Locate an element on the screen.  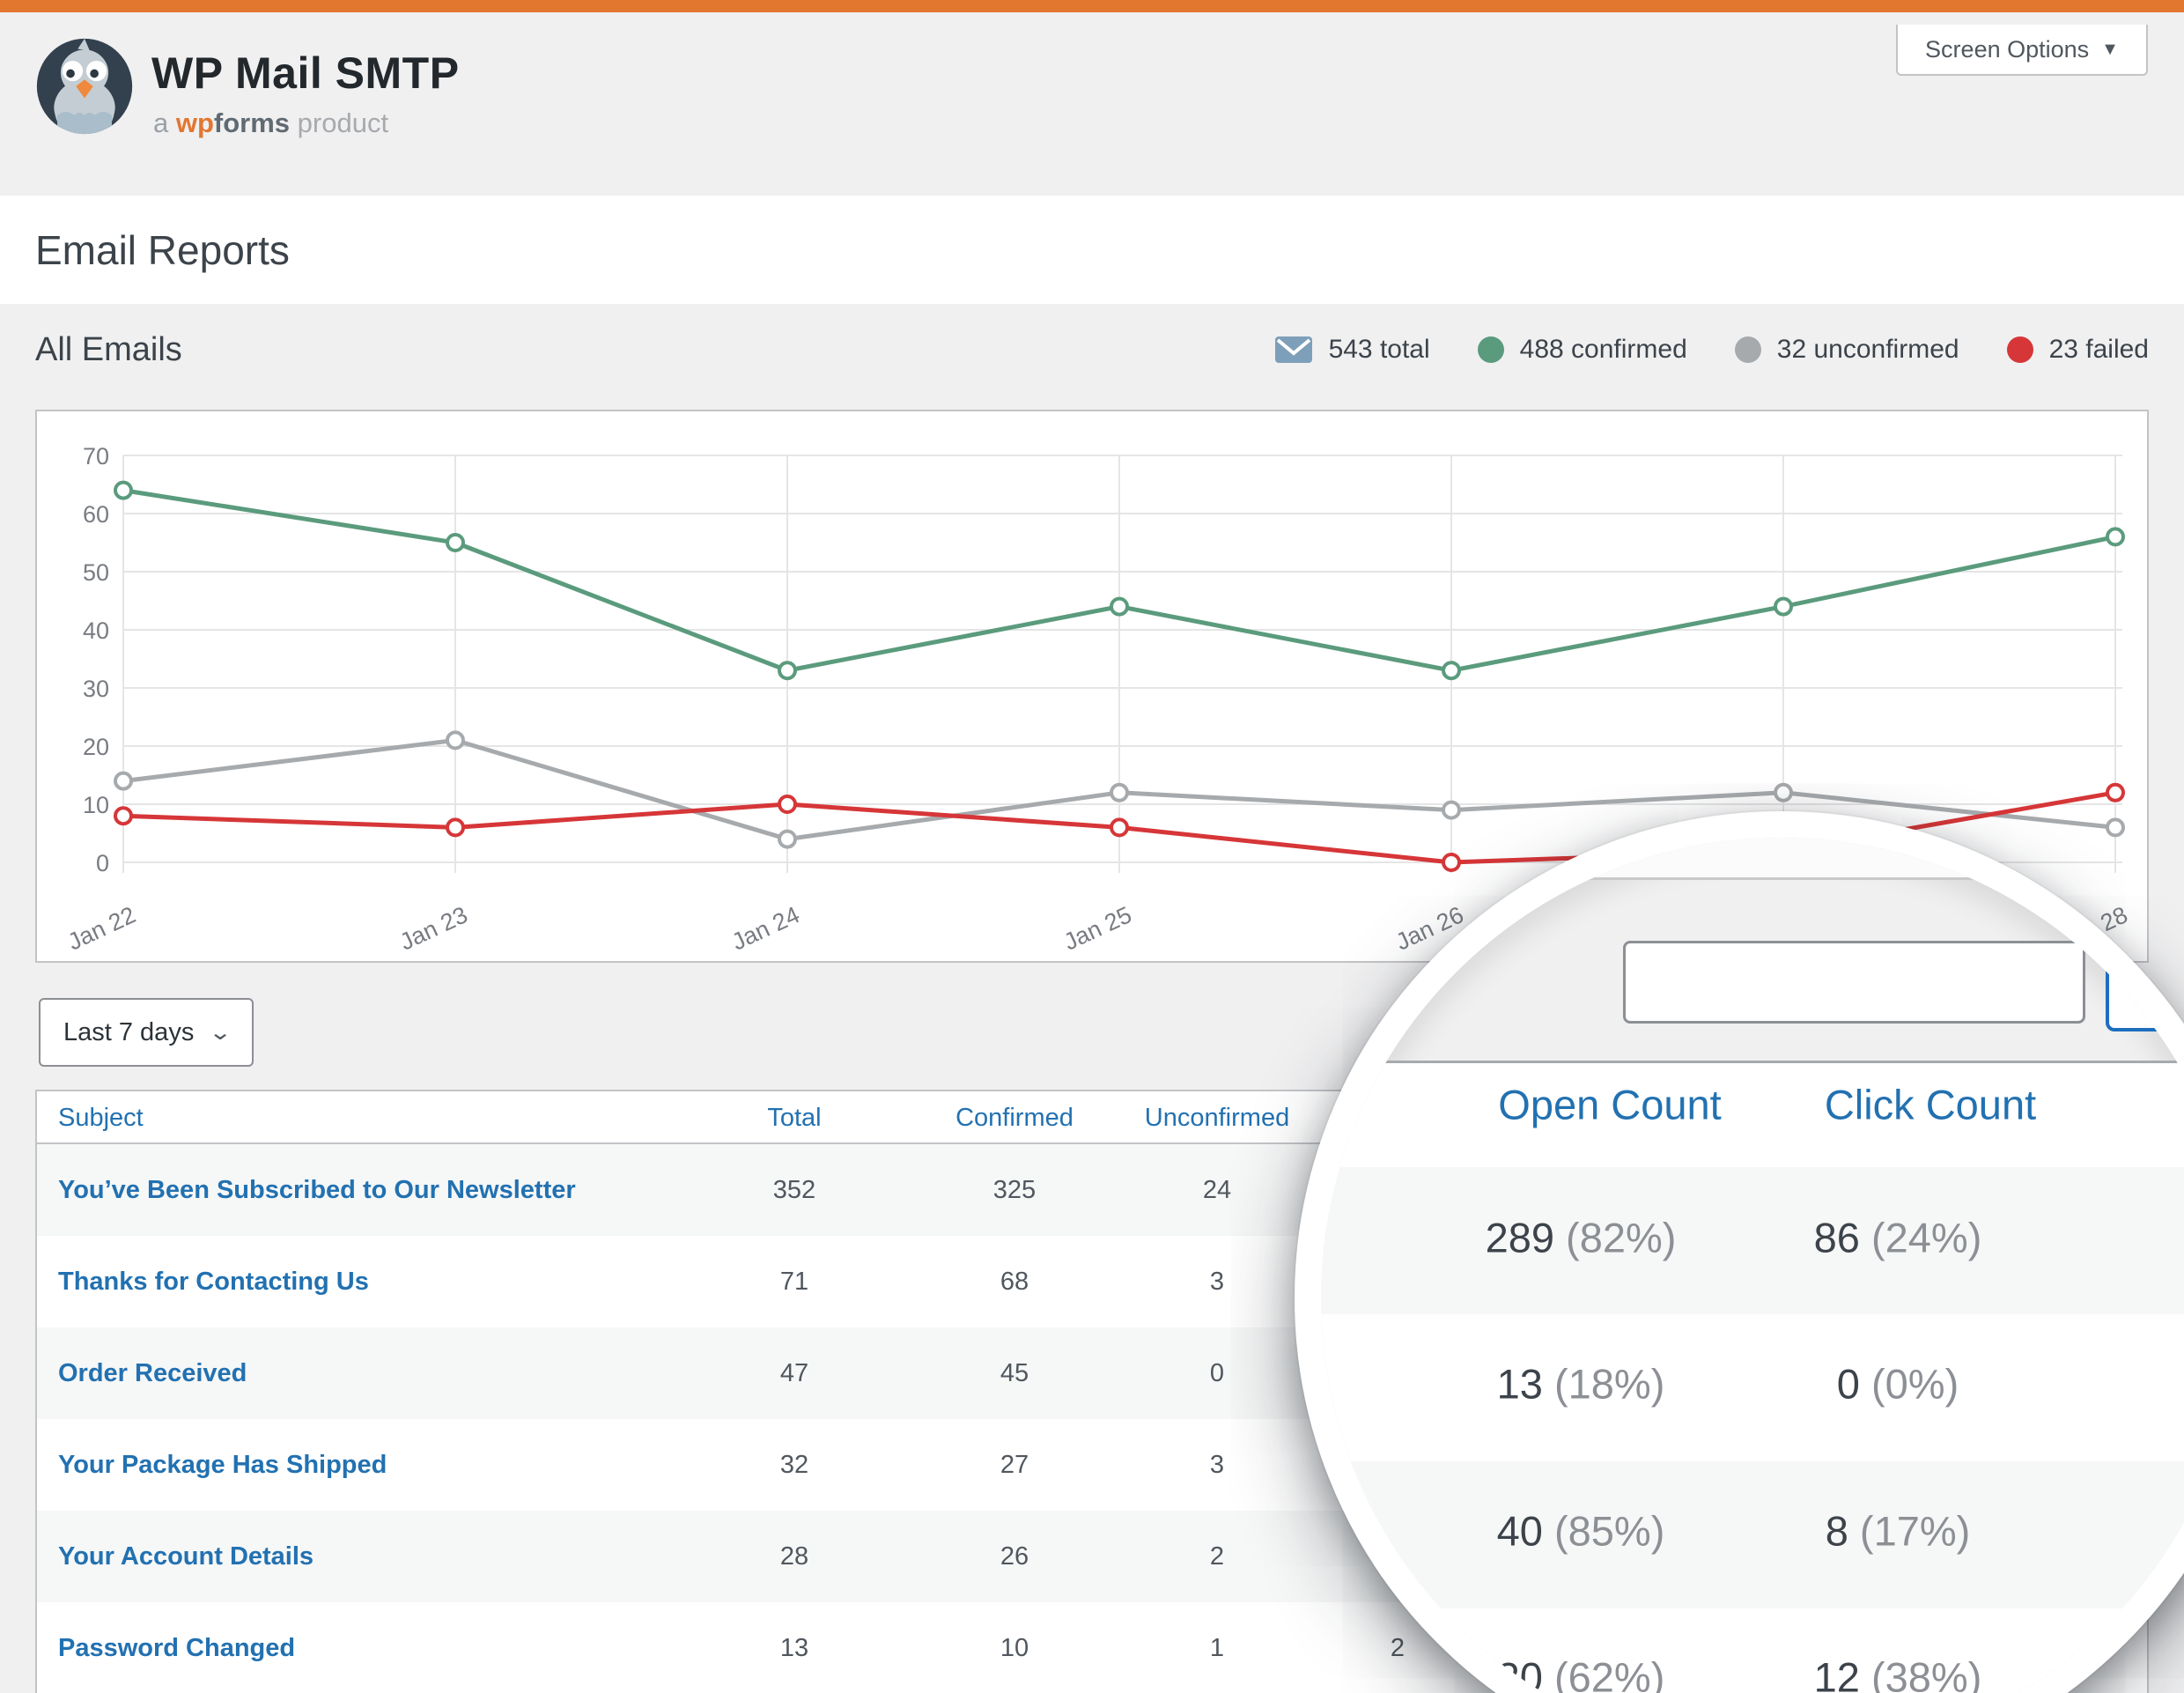
total-cell: 352 is located at coordinates (794, 1189).